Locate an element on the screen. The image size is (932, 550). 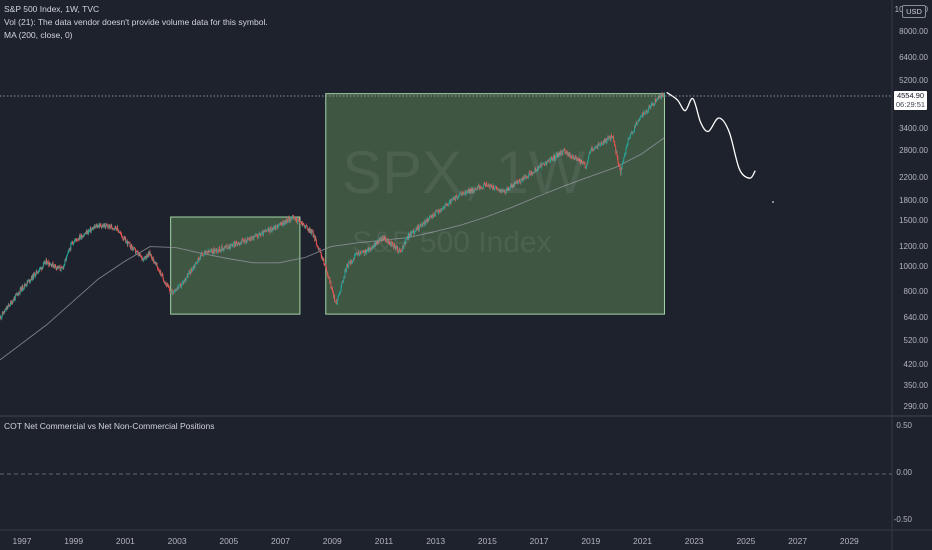
indicator-label: -0.50 is located at coordinates (902, 519).